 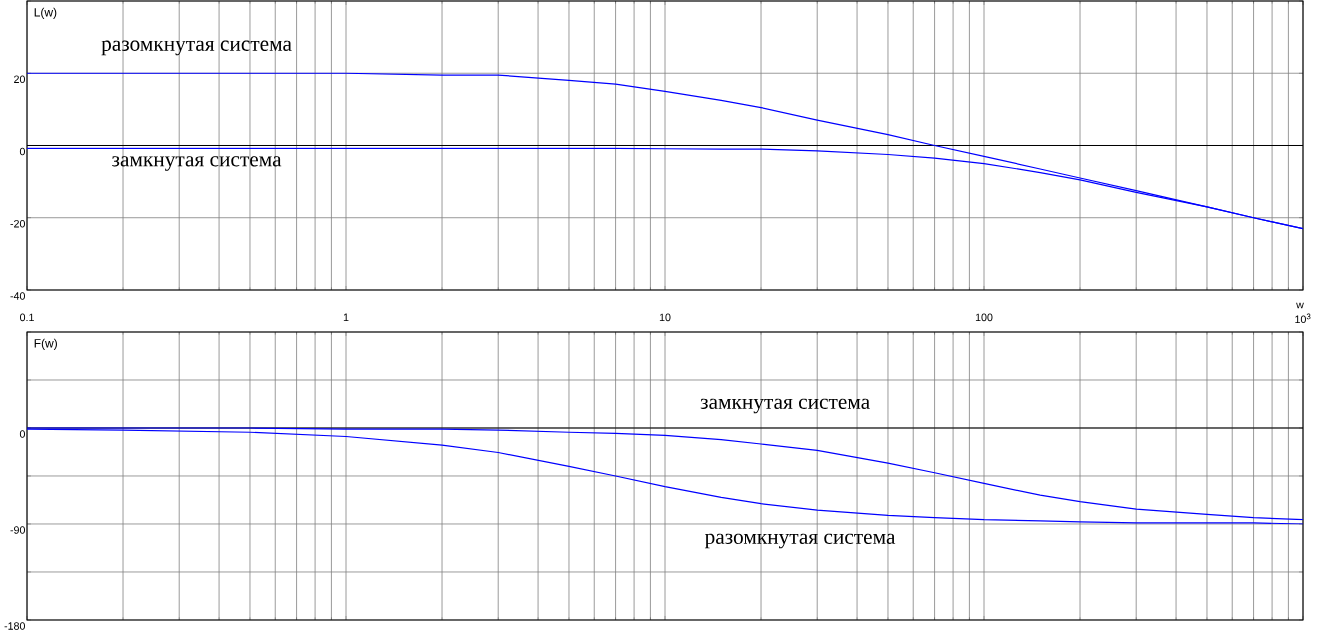 What do you see at coordinates (346, 317) in the screenshot?
I see `x-tick-label: 1` at bounding box center [346, 317].